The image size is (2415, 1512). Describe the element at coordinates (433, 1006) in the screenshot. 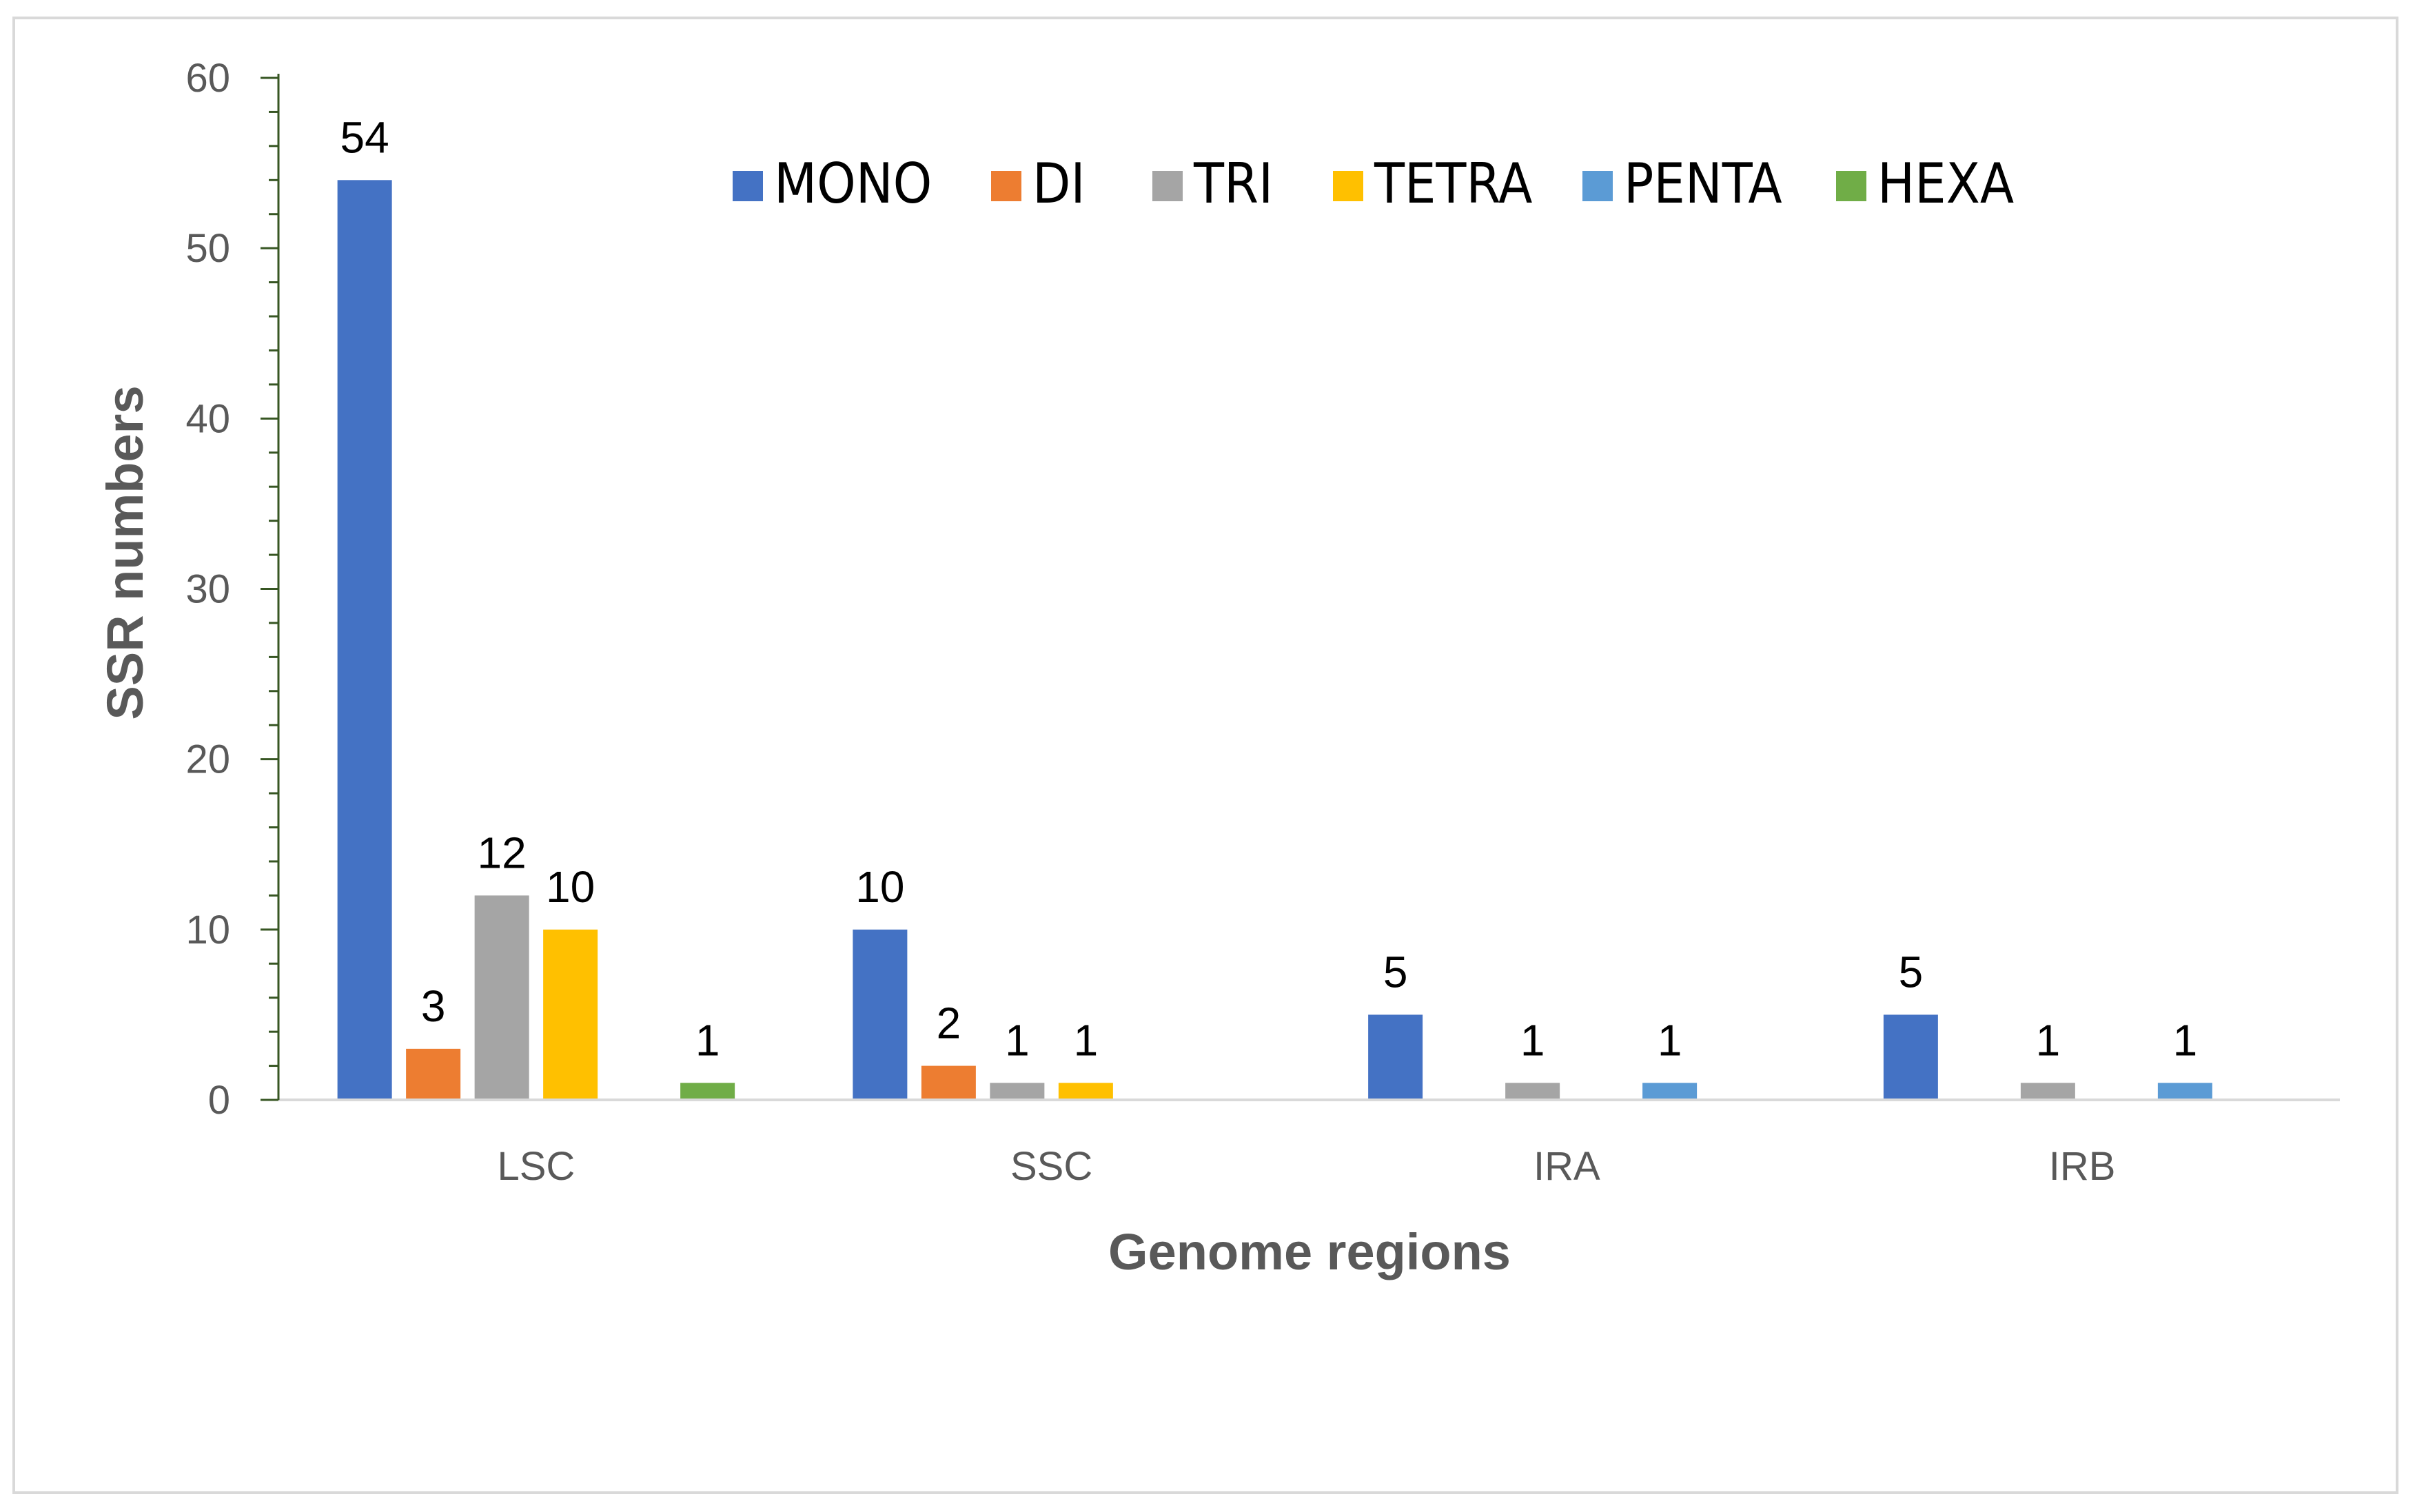

I see `data-label-di-lsc: 3` at that location.